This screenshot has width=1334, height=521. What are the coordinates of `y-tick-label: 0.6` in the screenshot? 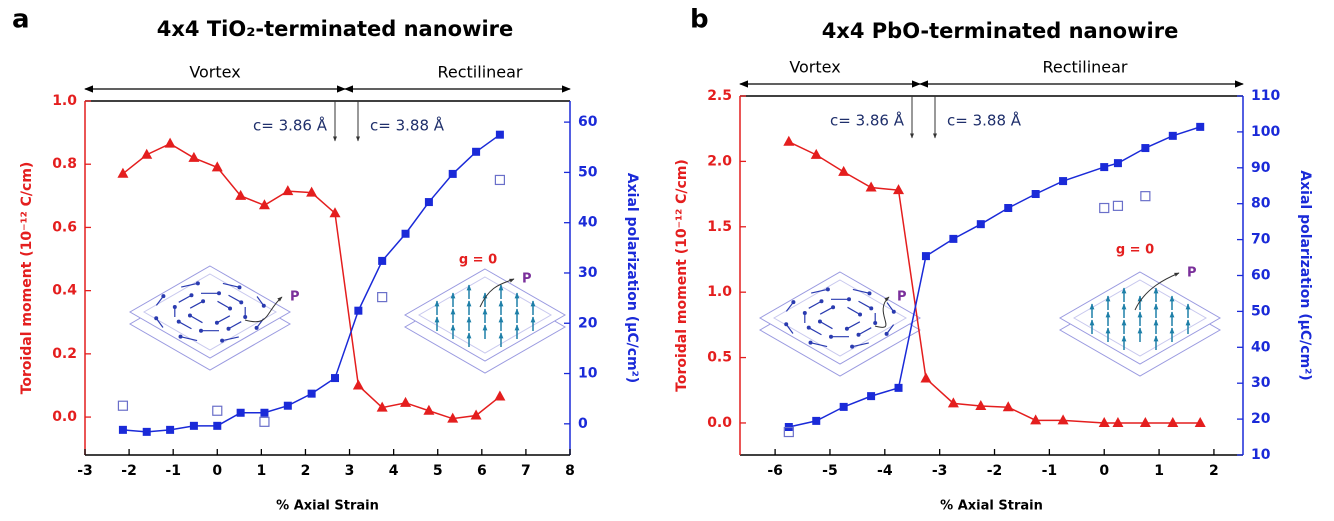 It's located at (64, 227).